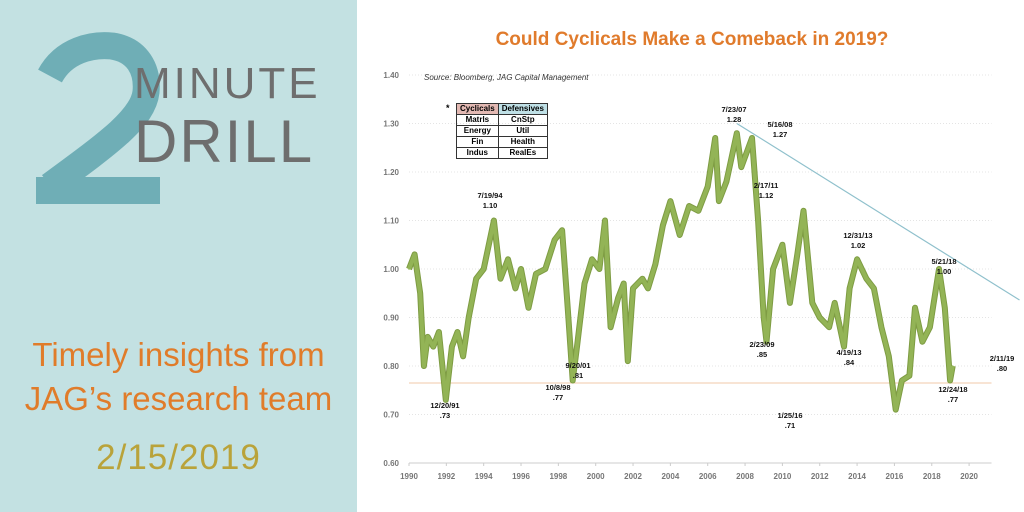 This screenshot has height=512, width=1024. What do you see at coordinates (578, 375) in the screenshot?
I see `annotation-value: .81` at bounding box center [578, 375].